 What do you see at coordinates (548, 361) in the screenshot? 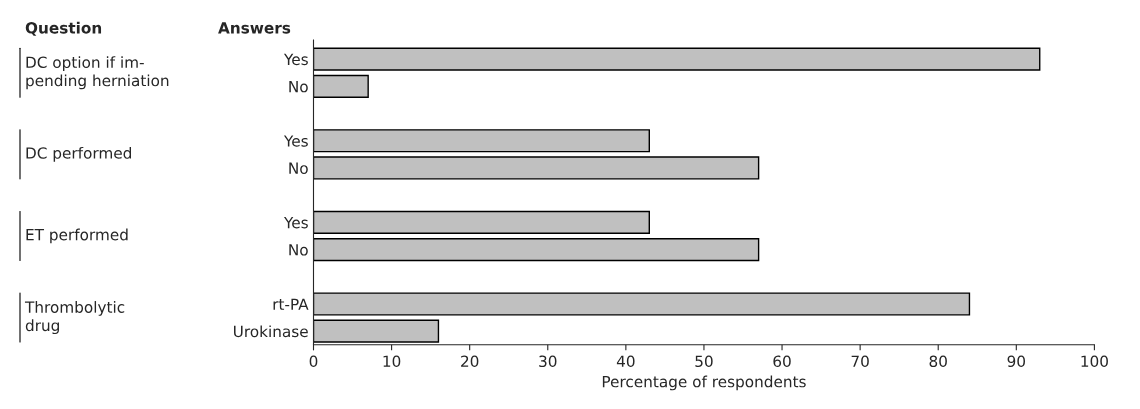
I see `x-tick-label: 30` at bounding box center [548, 361].